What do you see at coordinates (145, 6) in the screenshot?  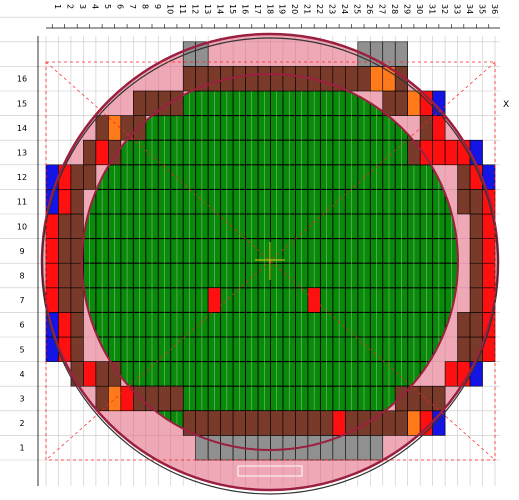 I see `x-tick-label: 8` at bounding box center [145, 6].